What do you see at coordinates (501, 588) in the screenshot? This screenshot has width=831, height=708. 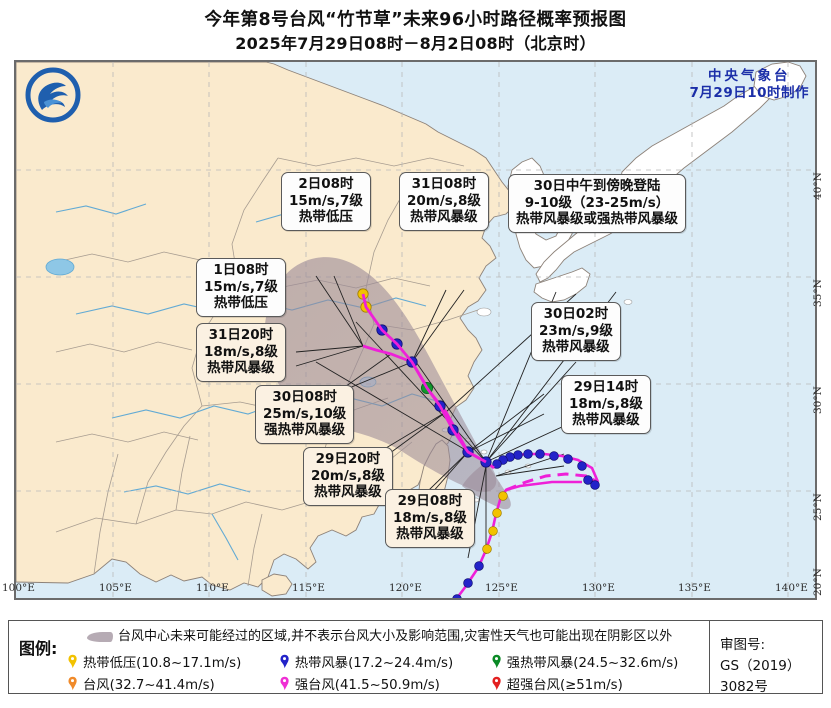 I see `axis-lon-125: 125°E` at bounding box center [501, 588].